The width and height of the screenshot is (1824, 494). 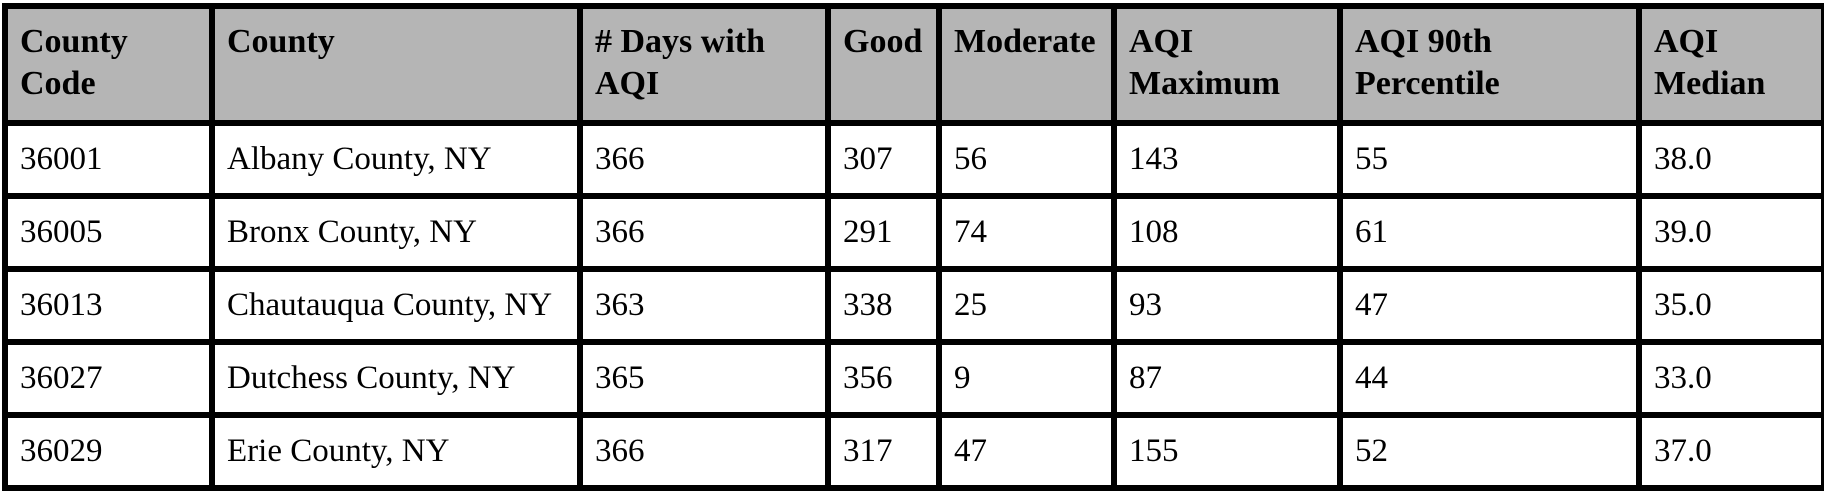 I want to click on column-header-moderate: Moderate, so click(x=1026, y=64).